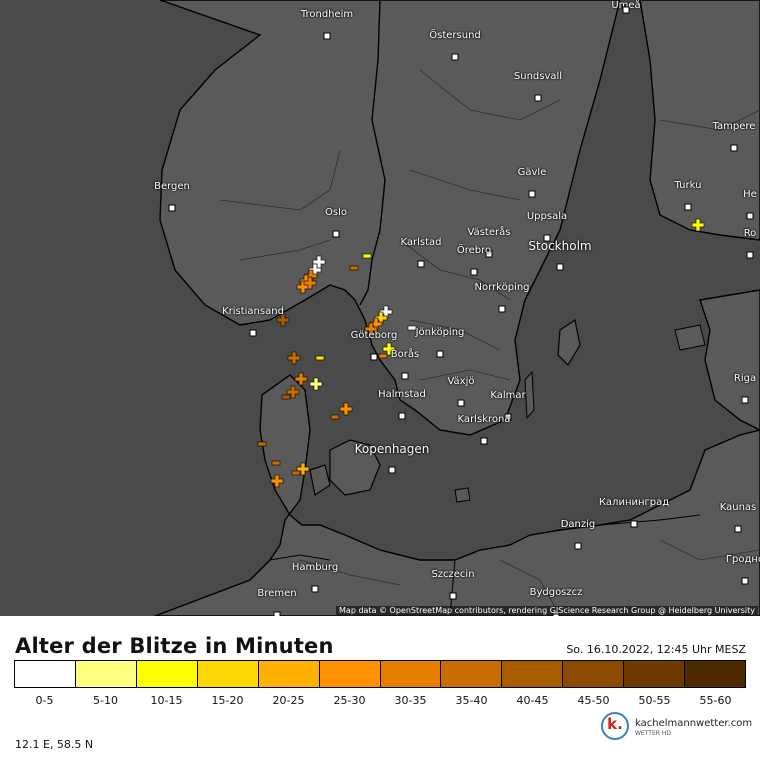 The image size is (760, 760). What do you see at coordinates (532, 700) in the screenshot?
I see `color-scale-label: 40-45` at bounding box center [532, 700].